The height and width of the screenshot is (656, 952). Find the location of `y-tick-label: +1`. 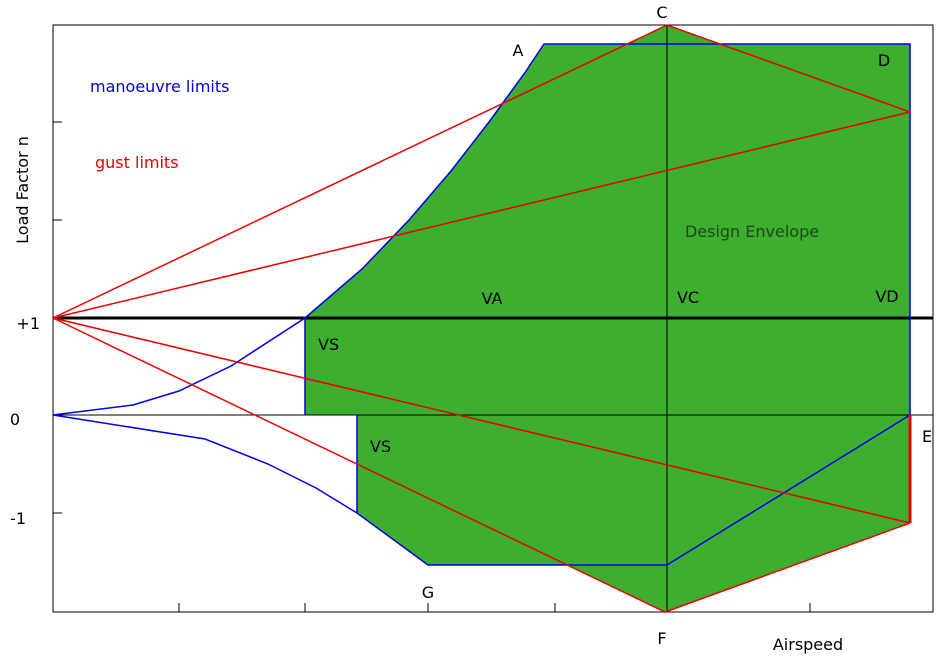

y-tick-label: +1 is located at coordinates (28, 323).